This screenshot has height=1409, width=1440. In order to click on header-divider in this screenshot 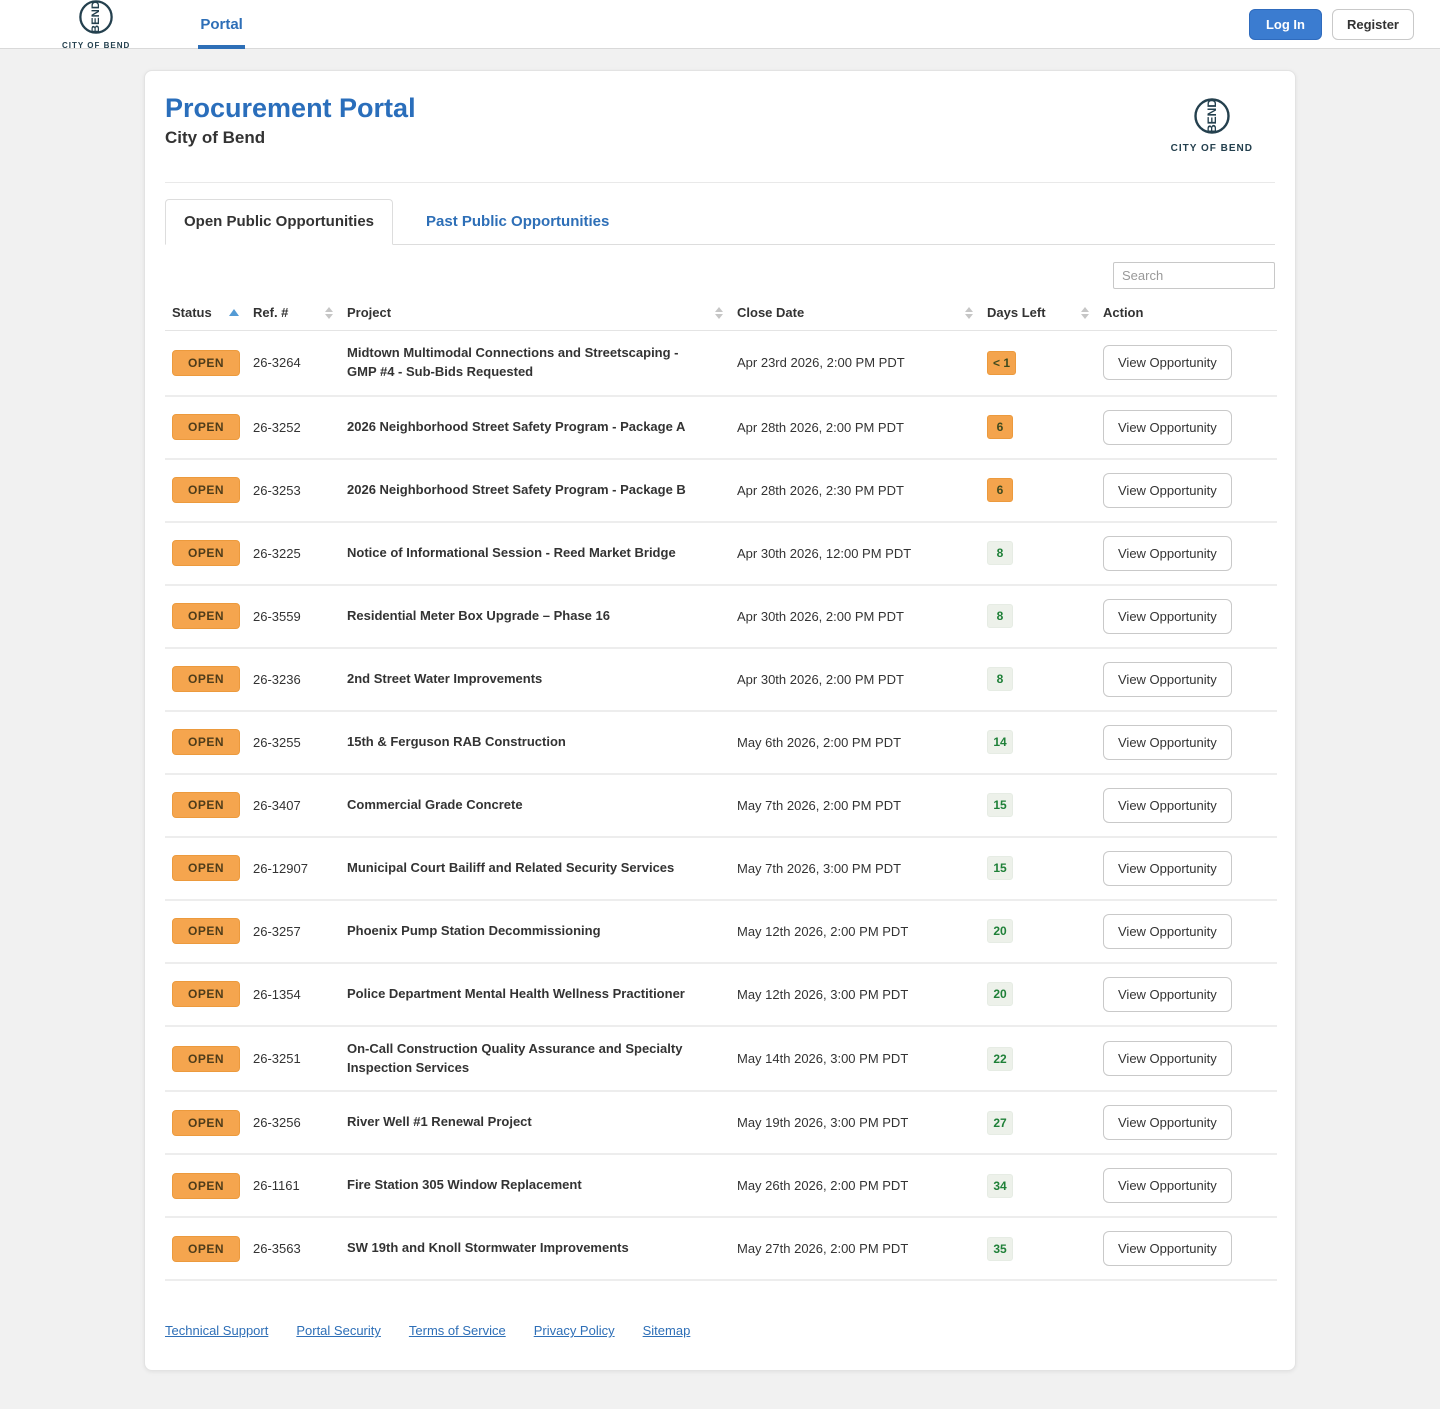, I will do `click(720, 182)`.